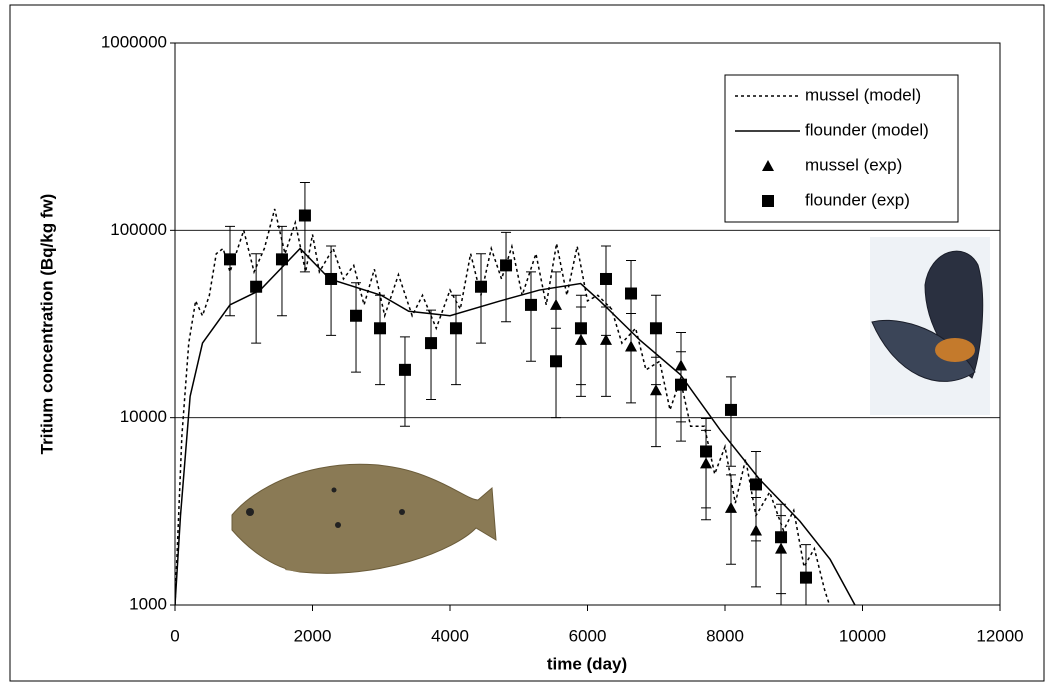 This screenshot has width=1050, height=683. I want to click on y-axis-label: Tritium concentration (Bq/kg fw), so click(46, 324).